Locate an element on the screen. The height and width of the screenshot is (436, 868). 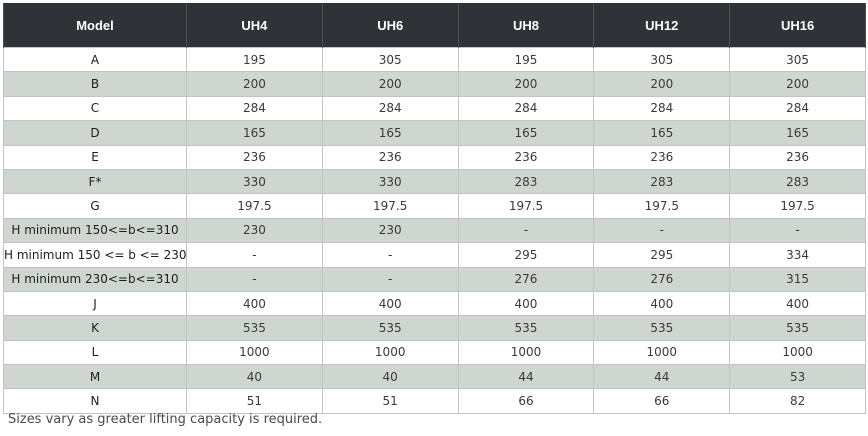
table-row: B 200 200 200 200 200 is located at coordinates (434, 84).